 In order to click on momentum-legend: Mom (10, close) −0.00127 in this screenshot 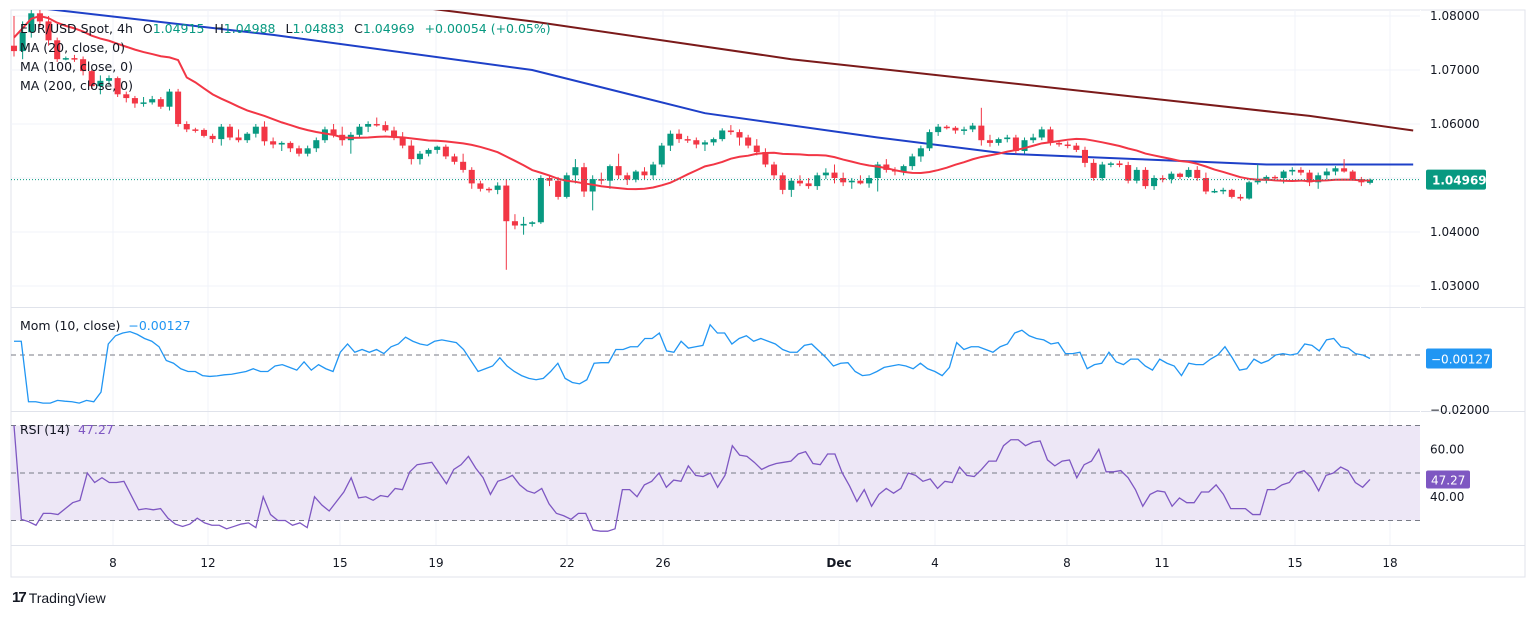, I will do `click(105, 325)`.